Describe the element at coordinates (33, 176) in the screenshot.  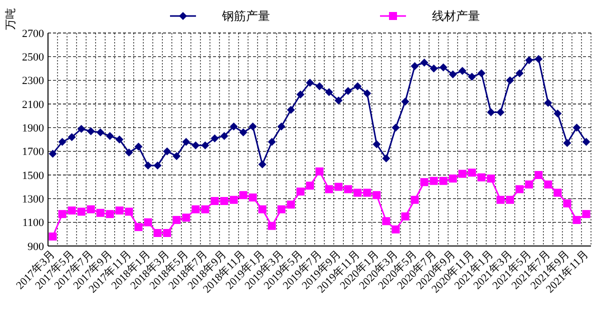
I see `y-tick-label: 1500` at that location.